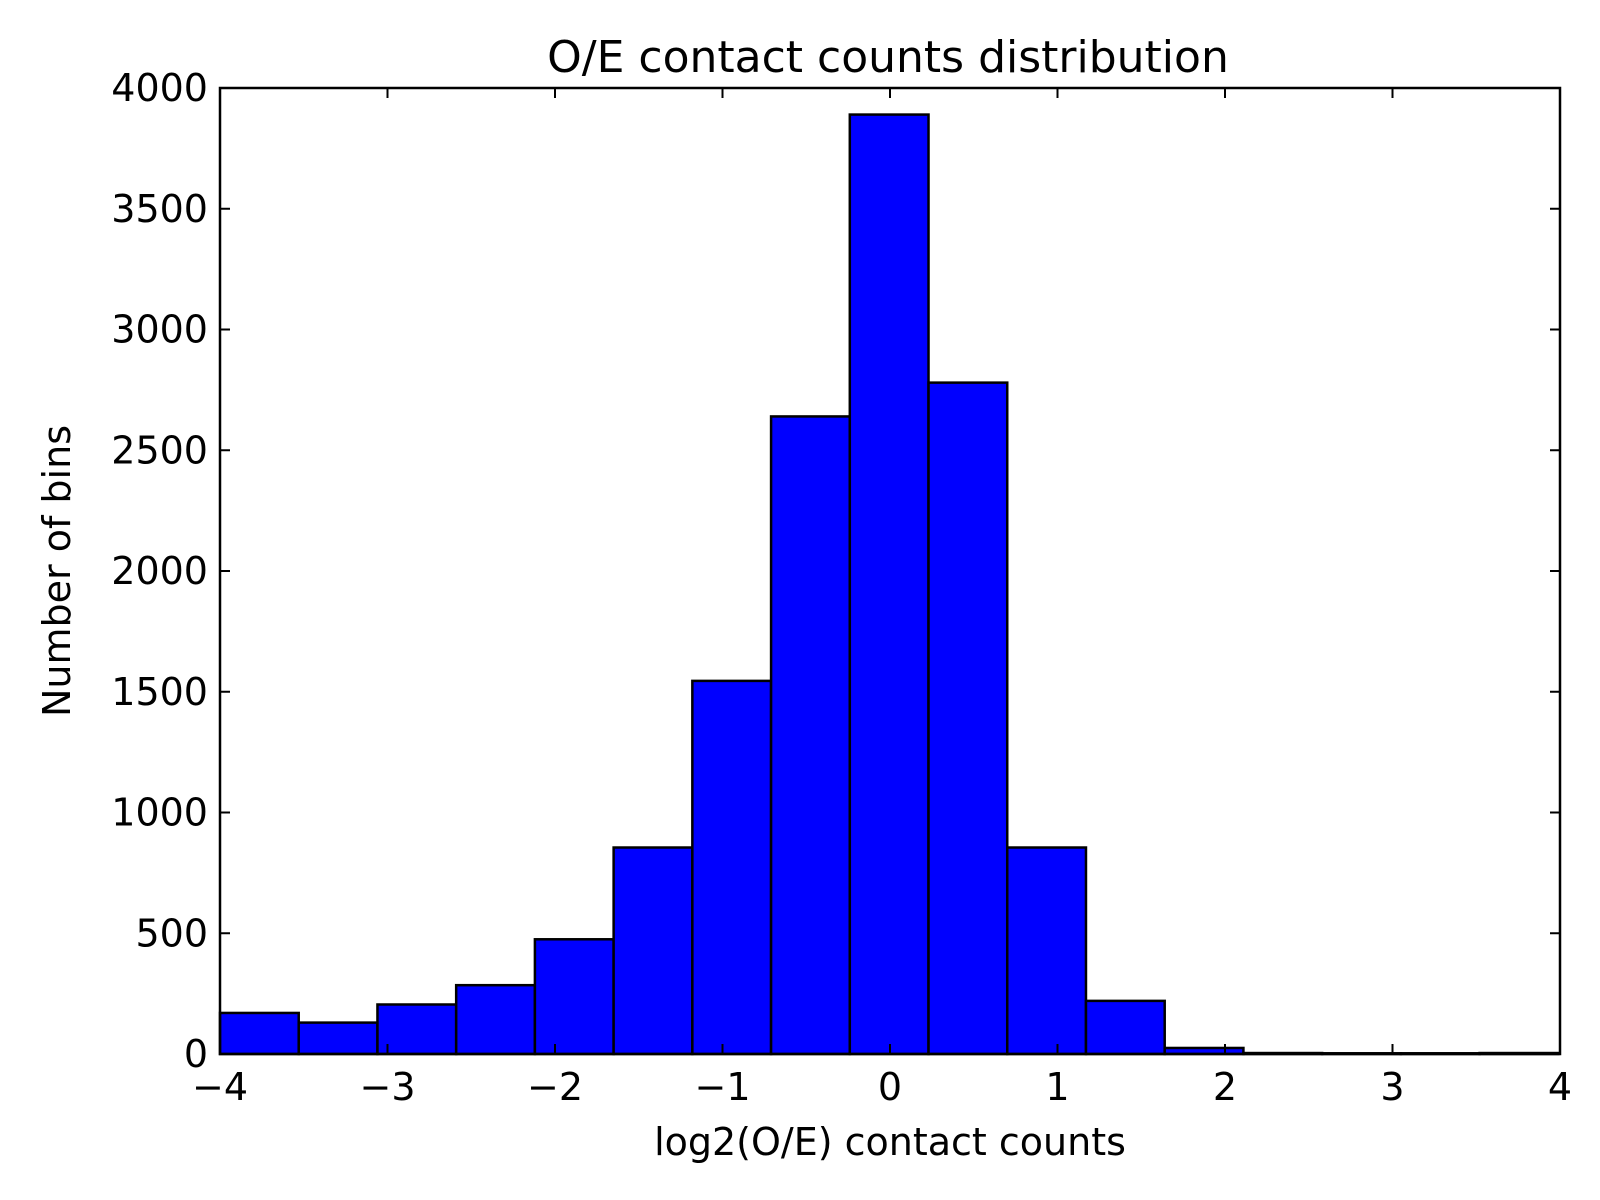 The image size is (1600, 1200). What do you see at coordinates (1392, 1087) in the screenshot?
I see `x-tick-label: 3` at bounding box center [1392, 1087].